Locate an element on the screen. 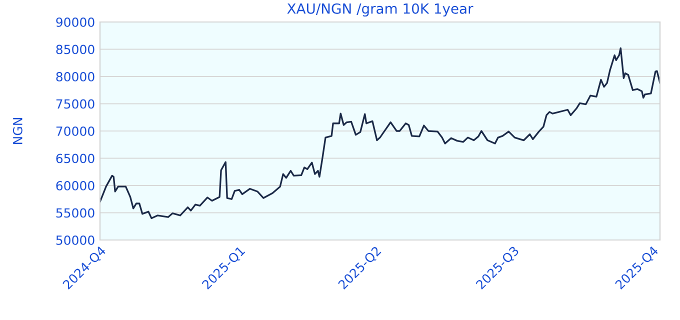 Image resolution: width=680 pixels, height=320 pixels. y-tick-label: 75000 is located at coordinates (75, 104).